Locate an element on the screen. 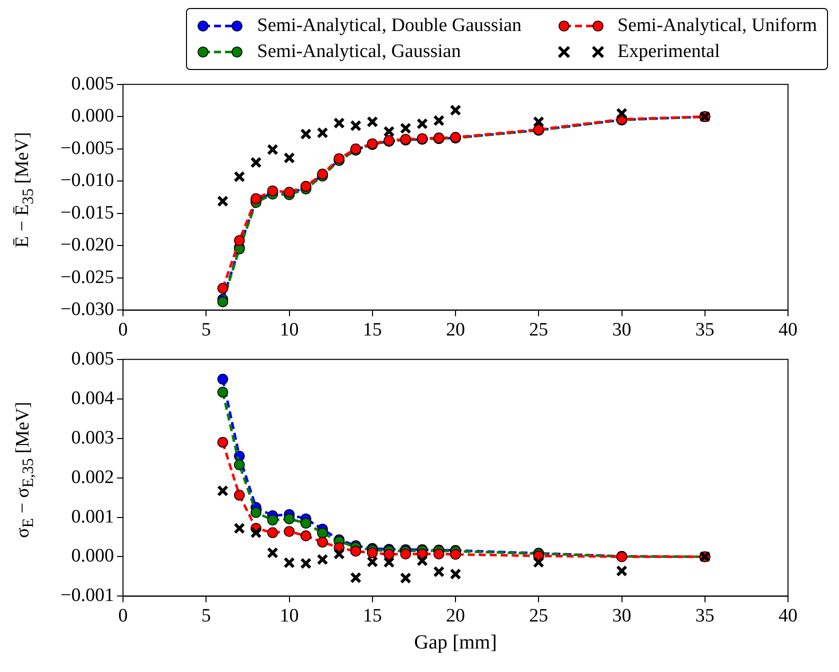 This screenshot has height=672, width=839. legend-label: Semi-Analytical, Gaussian is located at coordinates (359, 52).